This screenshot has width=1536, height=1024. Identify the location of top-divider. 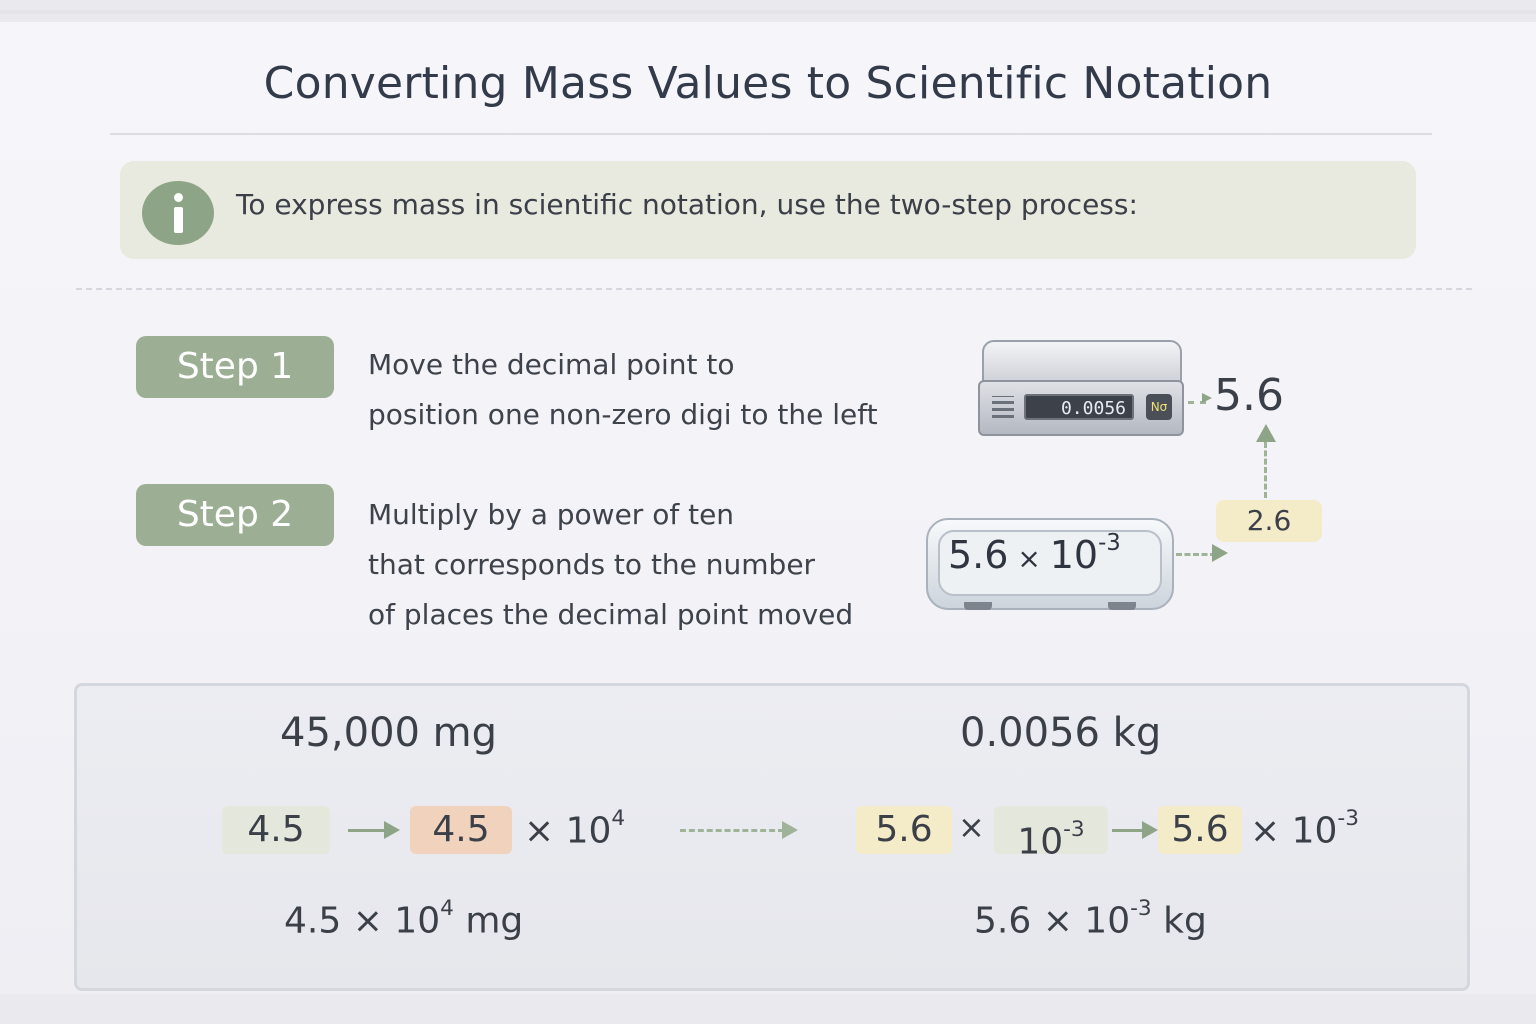
(768, 12).